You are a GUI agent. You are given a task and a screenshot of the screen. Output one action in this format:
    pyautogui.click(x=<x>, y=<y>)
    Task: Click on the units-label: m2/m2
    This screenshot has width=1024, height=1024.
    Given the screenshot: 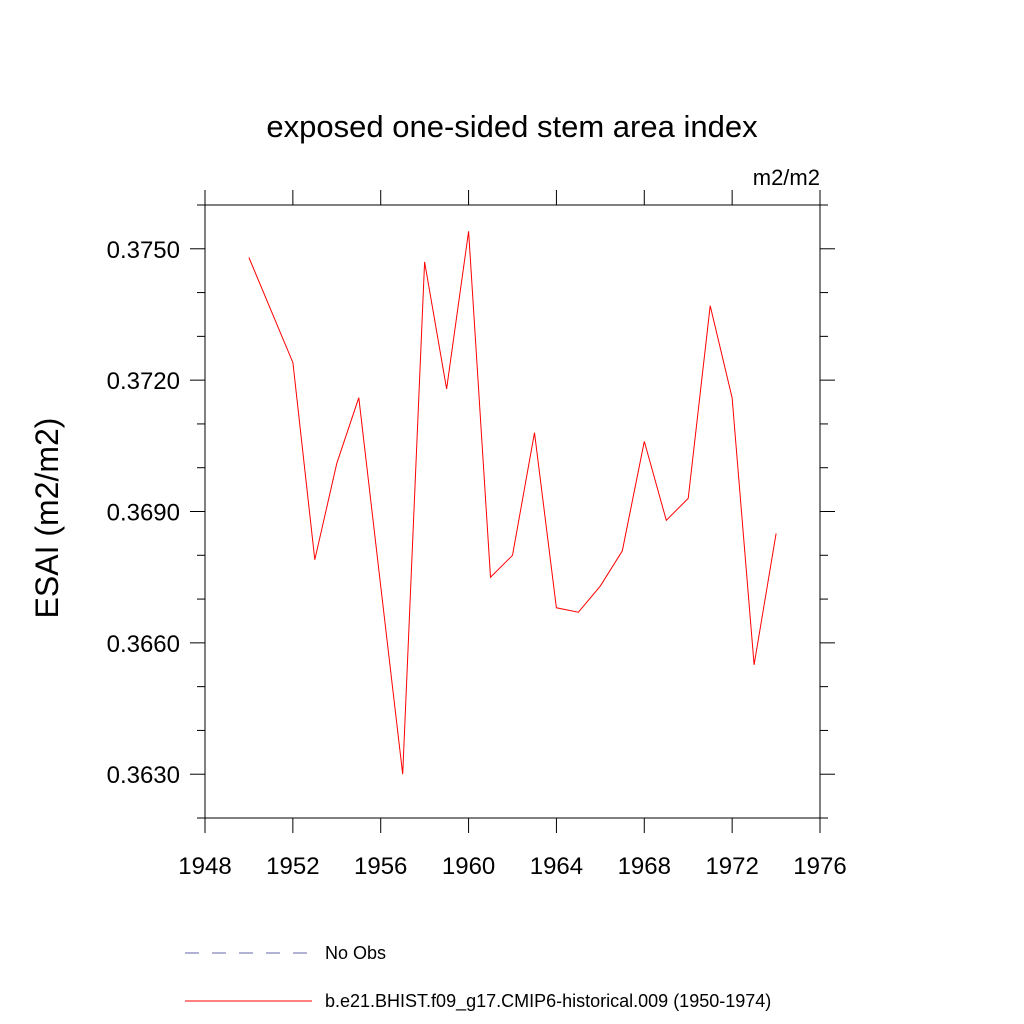 What is the action you would take?
    pyautogui.click(x=786, y=177)
    